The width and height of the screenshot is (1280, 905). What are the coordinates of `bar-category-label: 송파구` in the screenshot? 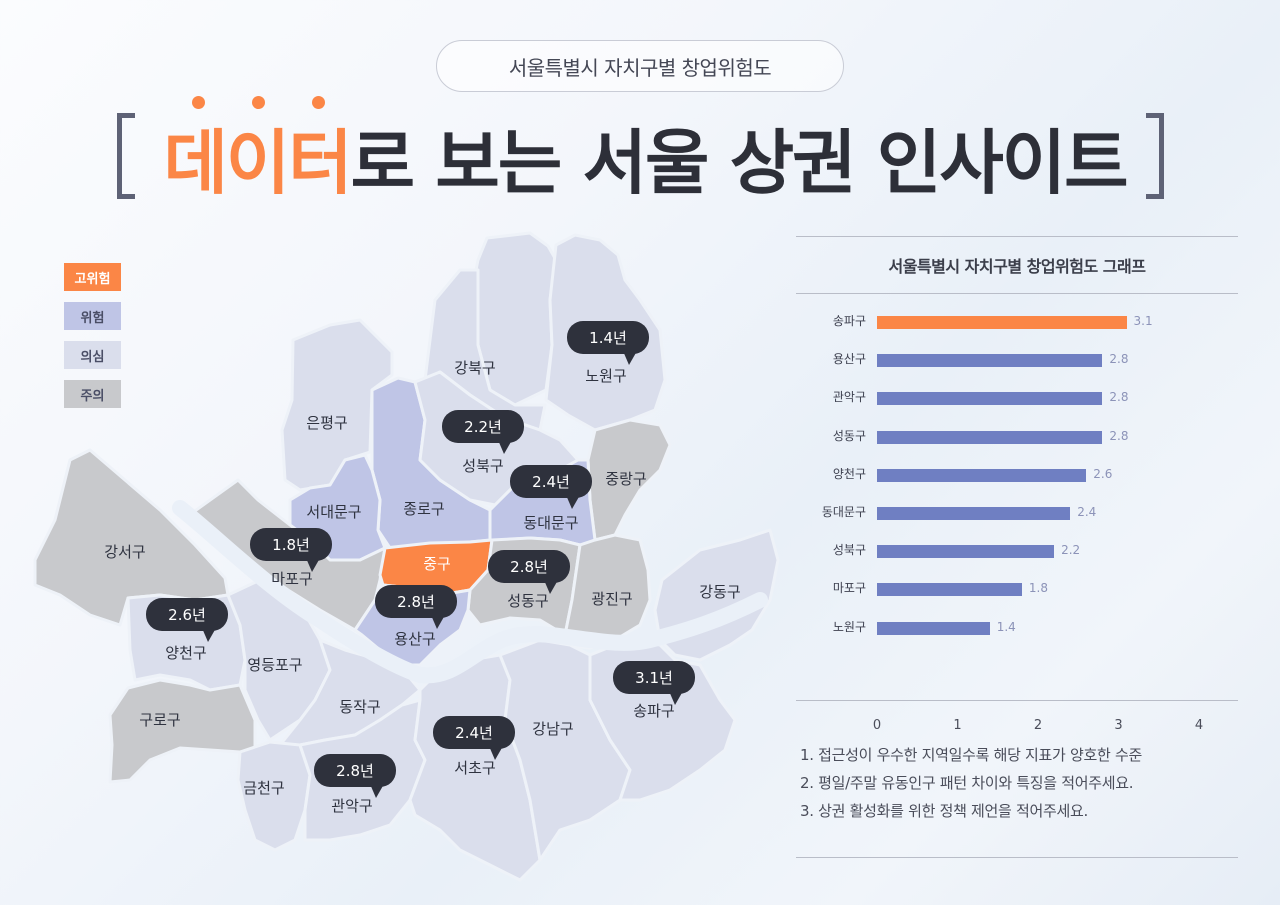 It's located at (849, 321).